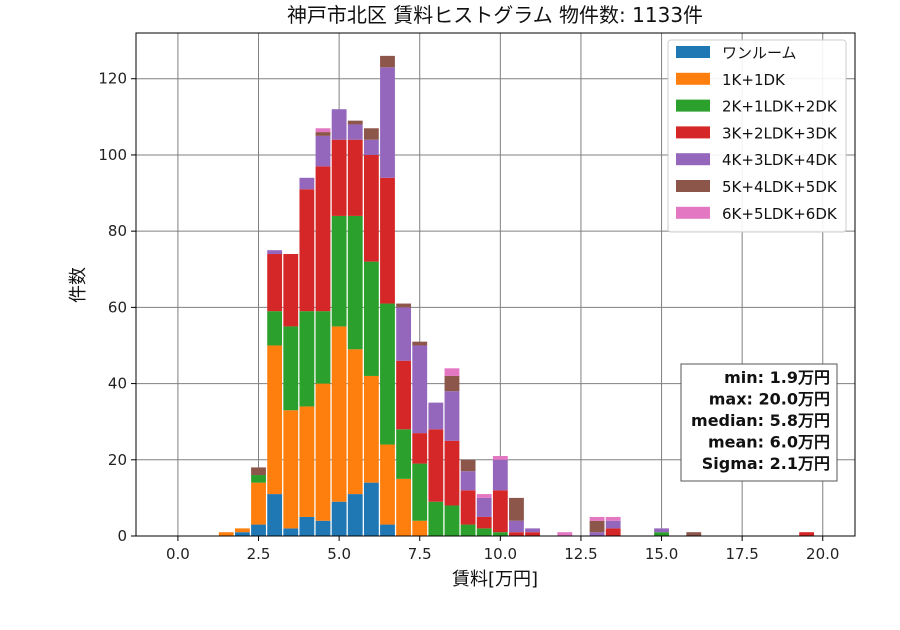  Describe the element at coordinates (112, 155) in the screenshot. I see `y-tick-label: 100` at that location.